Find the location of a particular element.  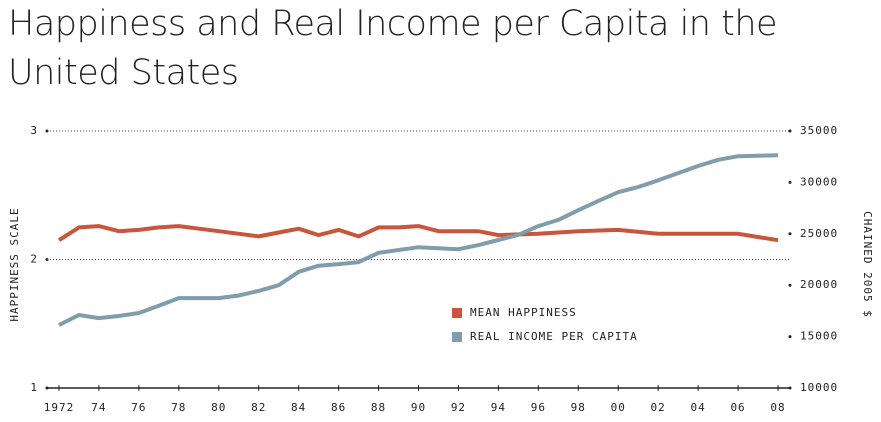

legend-label: REAL INCOME PER CAPITA is located at coordinates (554, 336).